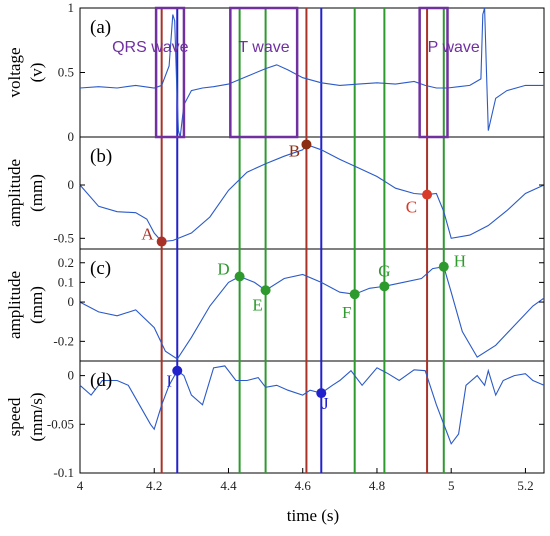  What do you see at coordinates (36, 416) in the screenshot?
I see `y-axis-label: (mm/s)` at bounding box center [36, 416].